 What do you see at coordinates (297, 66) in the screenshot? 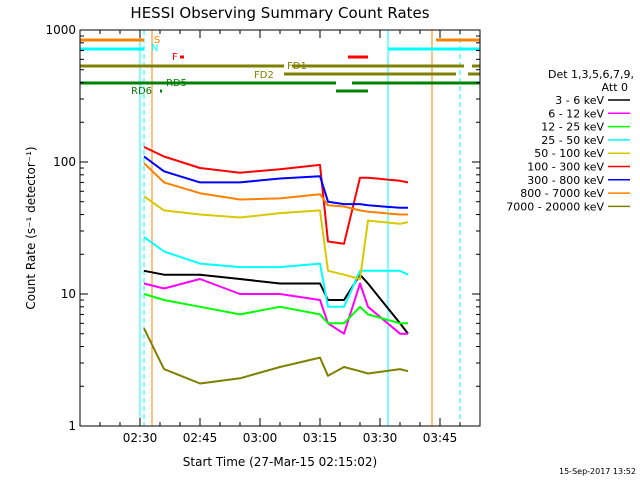
I see `flag-label-fd1: FD1` at bounding box center [297, 66].